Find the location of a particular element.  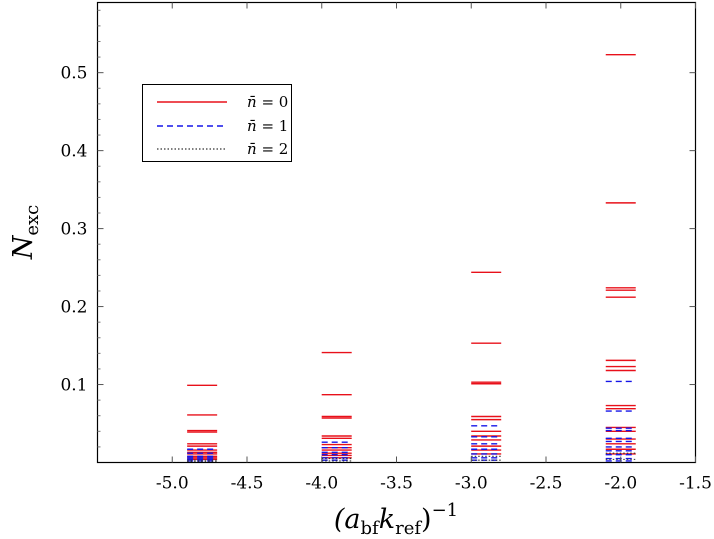

y-tick-label-3: 0.4 is located at coordinates (73, 152).